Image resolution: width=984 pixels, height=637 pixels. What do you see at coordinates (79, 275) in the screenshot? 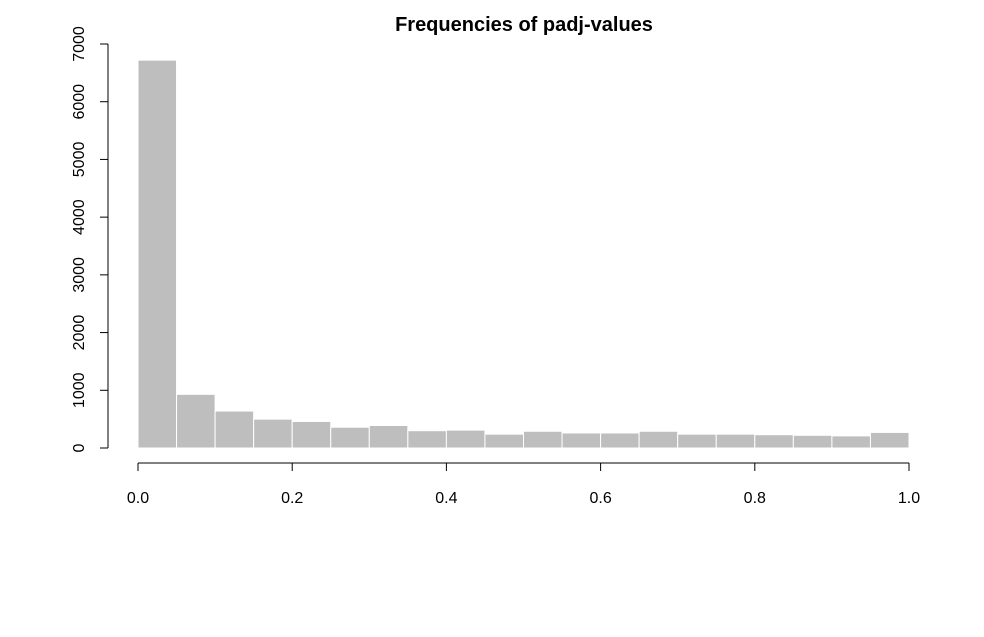
I see `y-tick-label: 3000` at bounding box center [79, 275].